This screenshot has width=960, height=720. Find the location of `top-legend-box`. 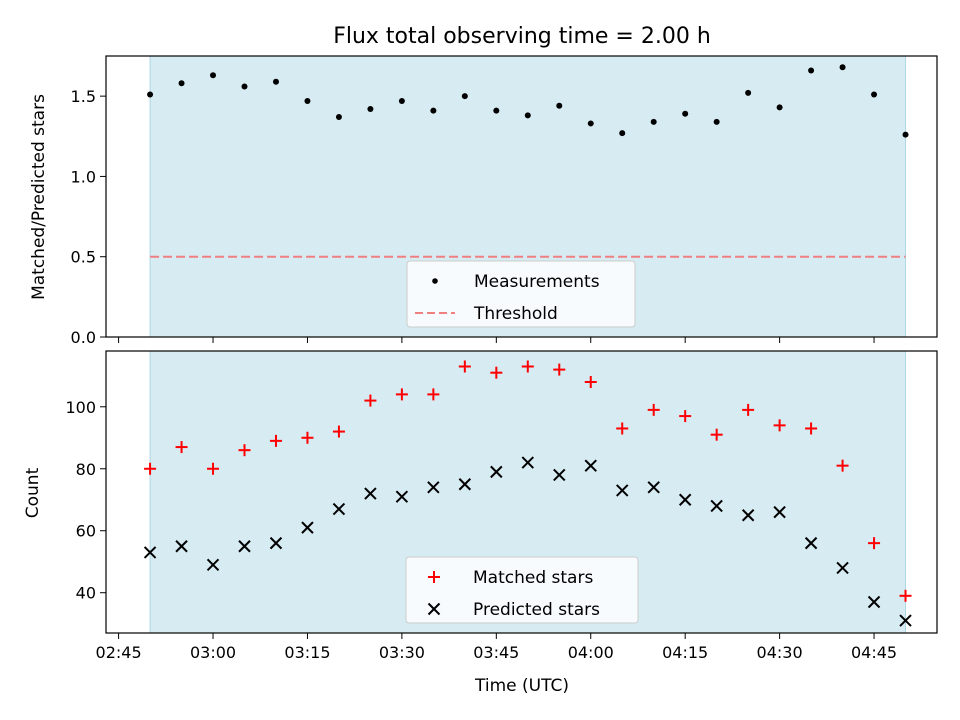

top-legend-box is located at coordinates (521, 294).